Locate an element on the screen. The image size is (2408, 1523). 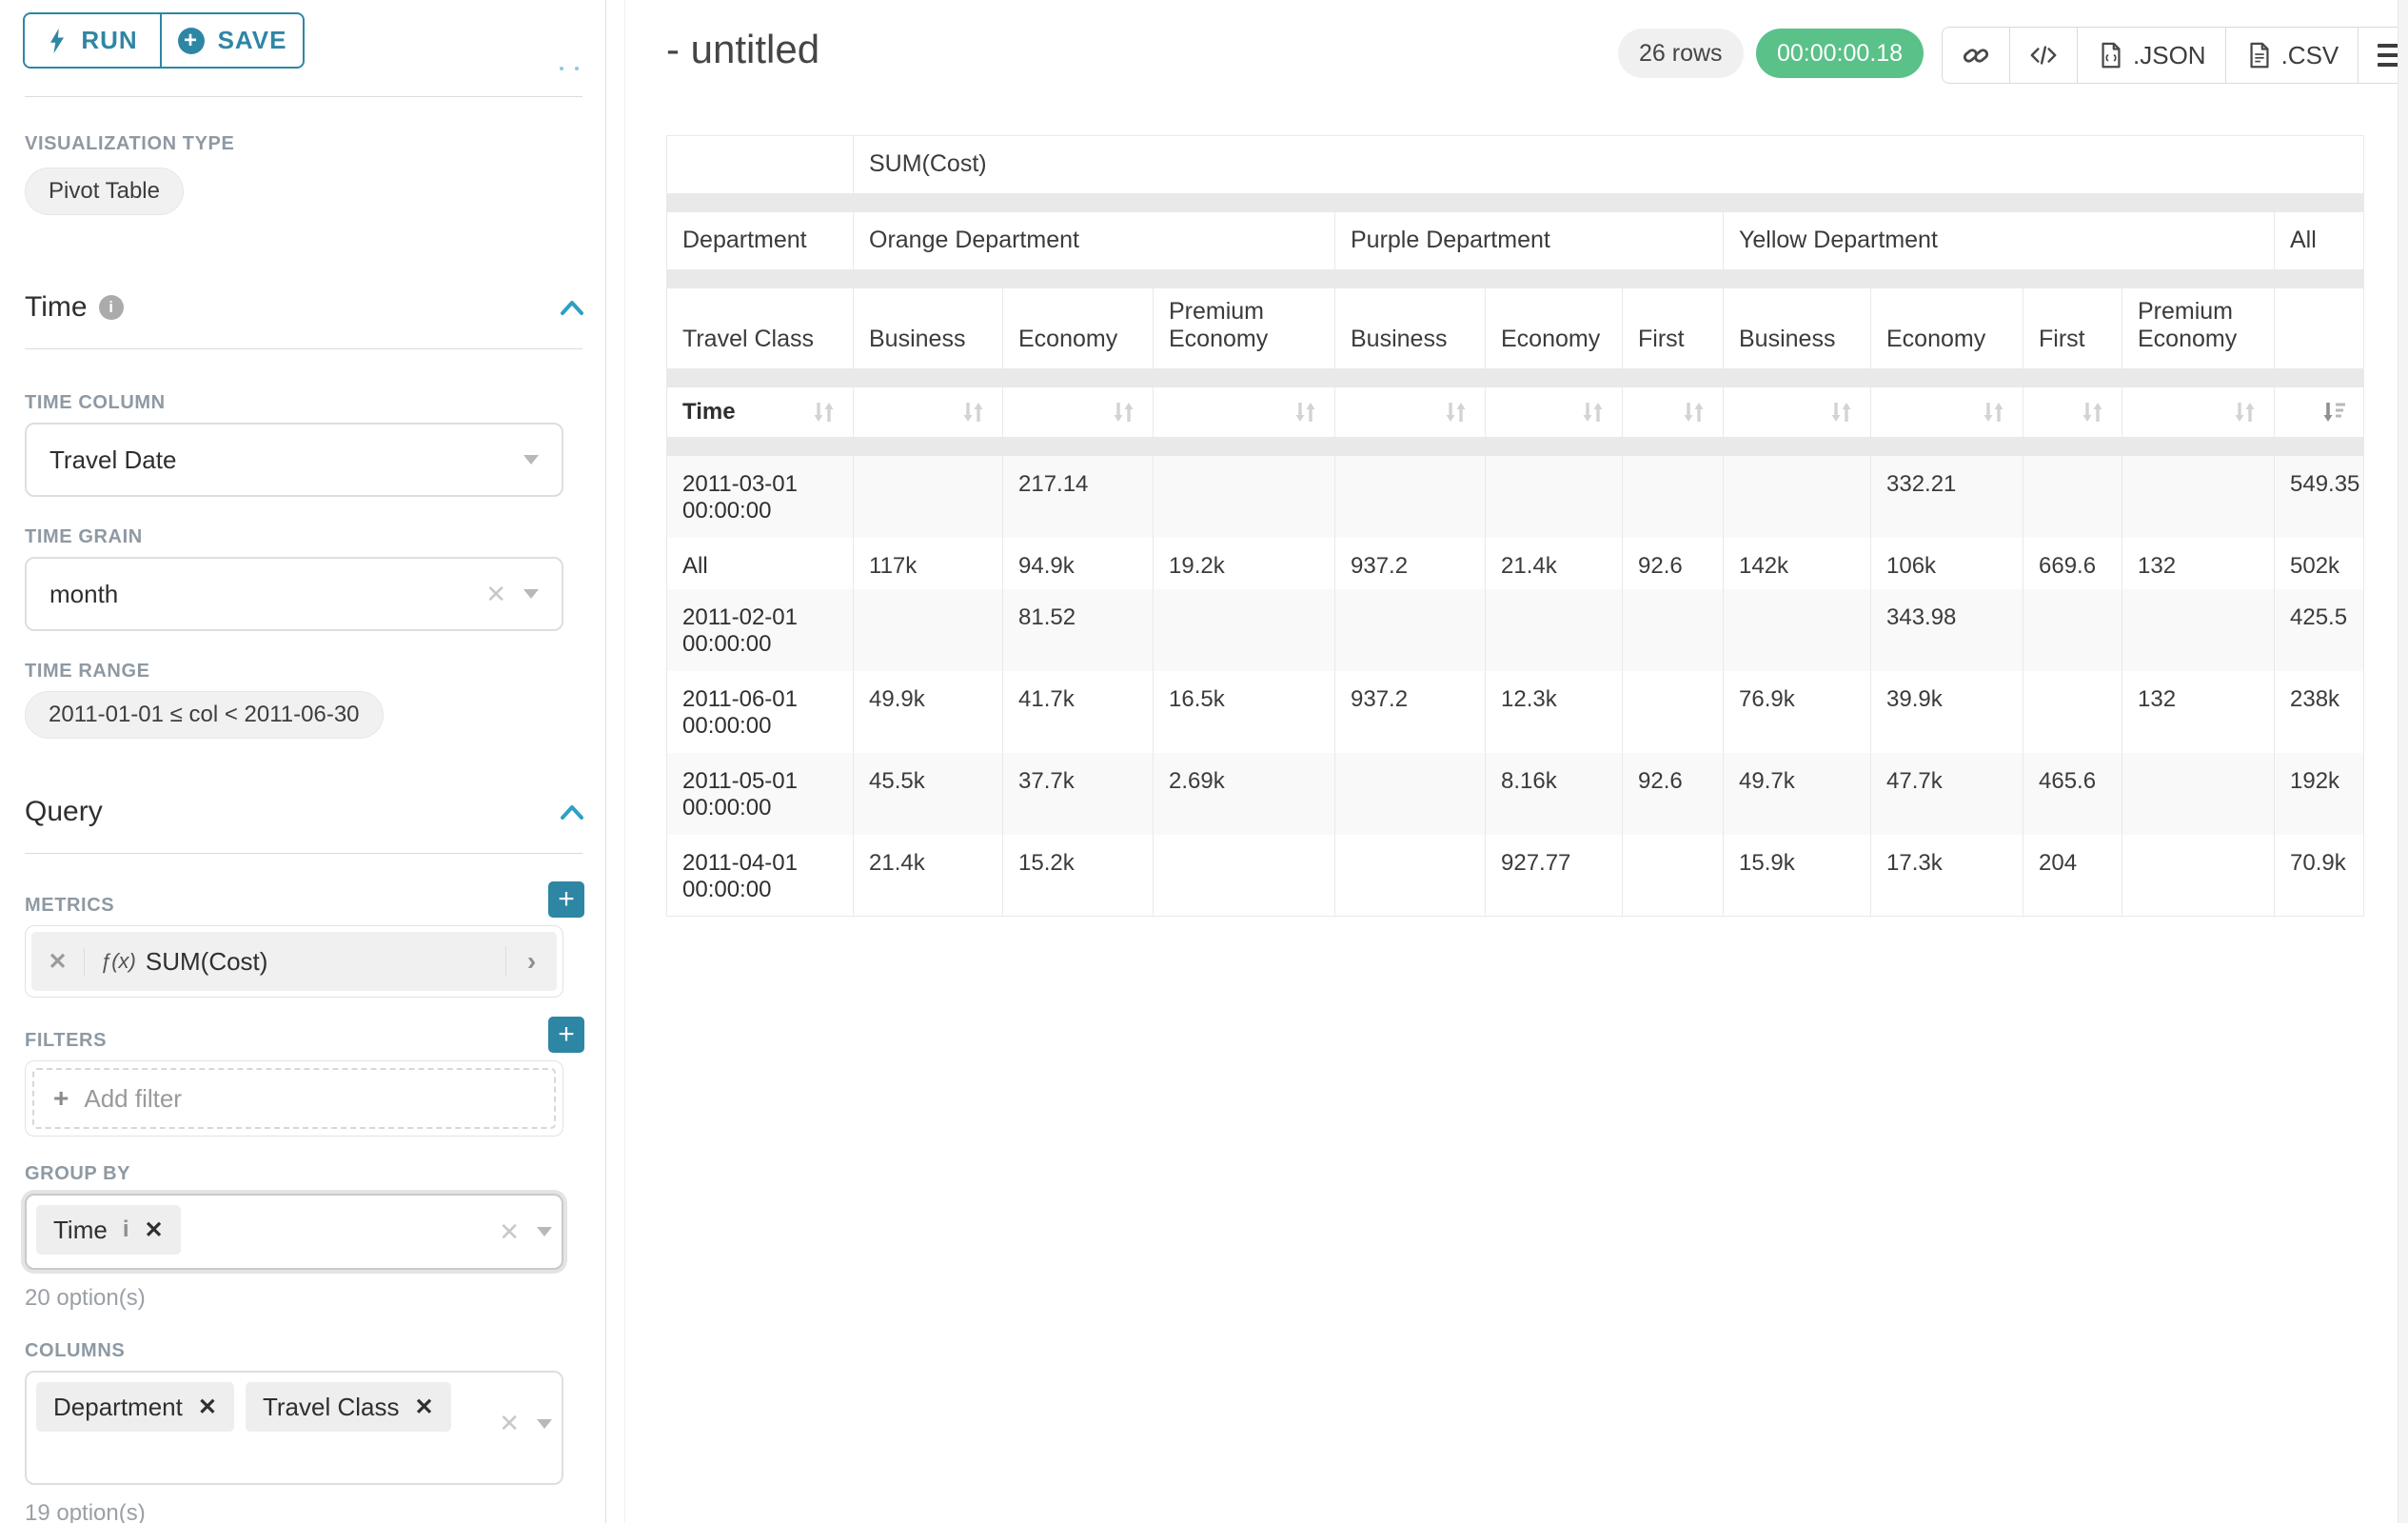
time-section-label: Time is located at coordinates (56, 307).